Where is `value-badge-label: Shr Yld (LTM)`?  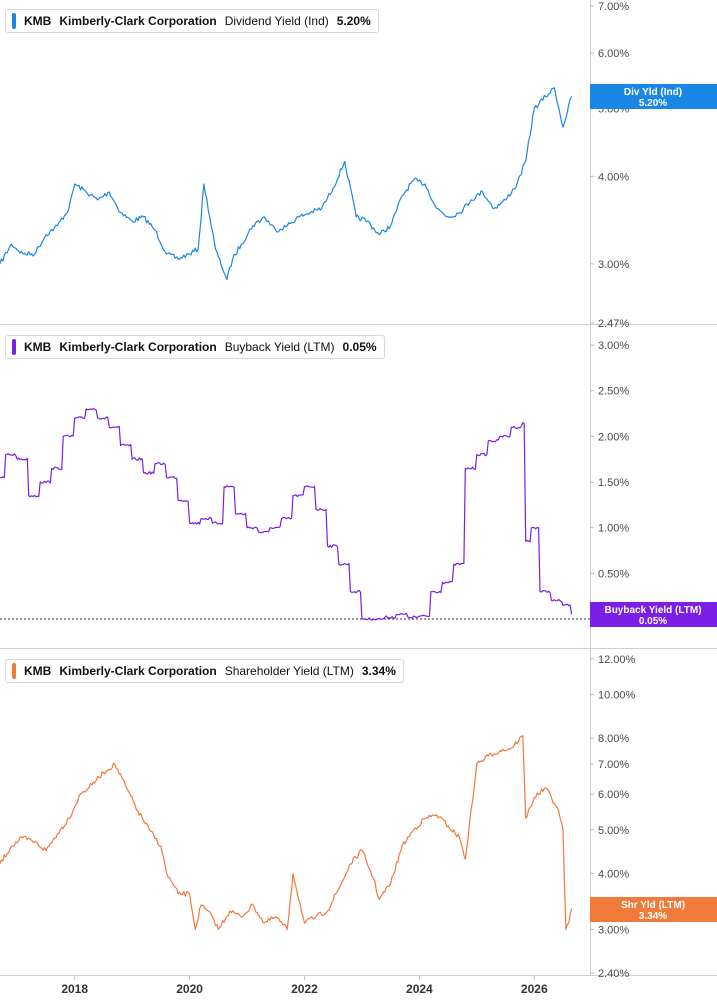
value-badge-label: Shr Yld (LTM) is located at coordinates (653, 905).